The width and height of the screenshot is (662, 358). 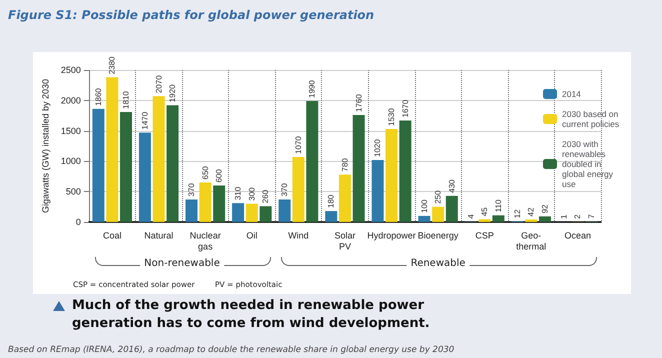 What do you see at coordinates (438, 197) in the screenshot?
I see `data-label: 250` at bounding box center [438, 197].